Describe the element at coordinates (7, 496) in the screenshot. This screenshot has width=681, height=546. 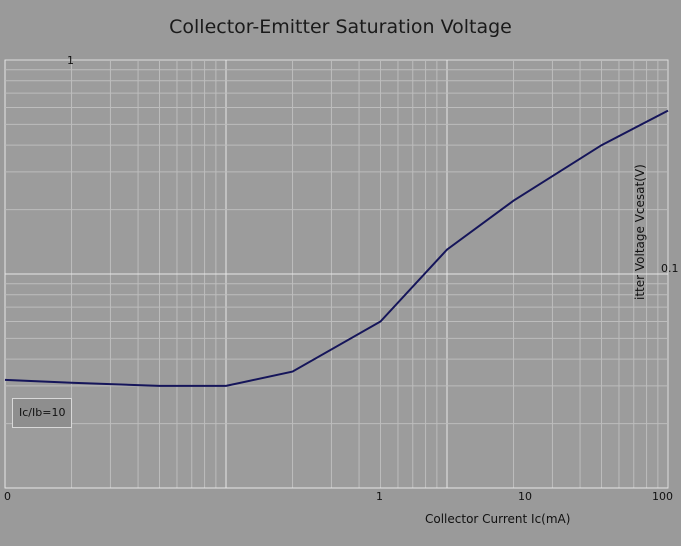
I see `x-tick-label-0: 0` at that location.